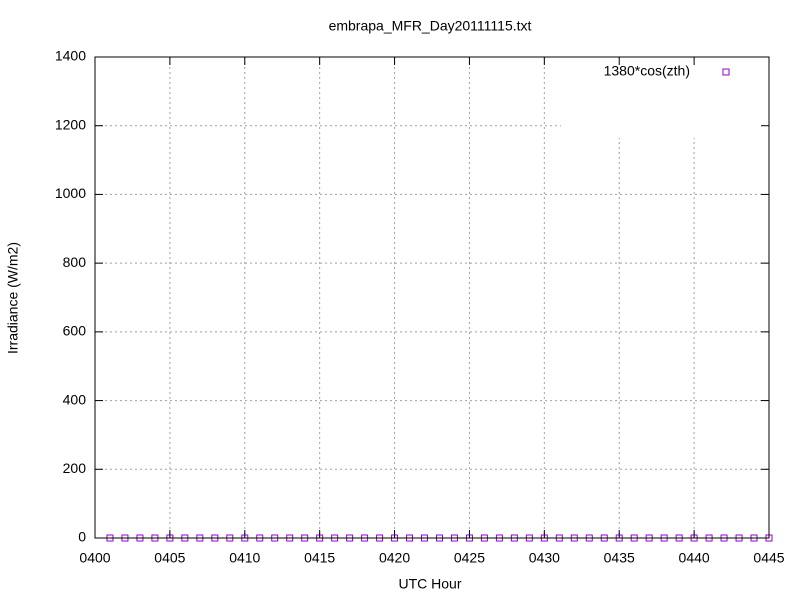 Image resolution: width=800 pixels, height=600 pixels. I want to click on x-tick-label: 0400, so click(94, 558).